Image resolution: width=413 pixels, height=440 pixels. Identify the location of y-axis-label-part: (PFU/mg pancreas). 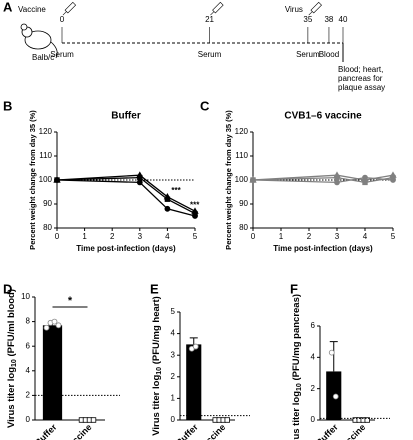
(296, 338).